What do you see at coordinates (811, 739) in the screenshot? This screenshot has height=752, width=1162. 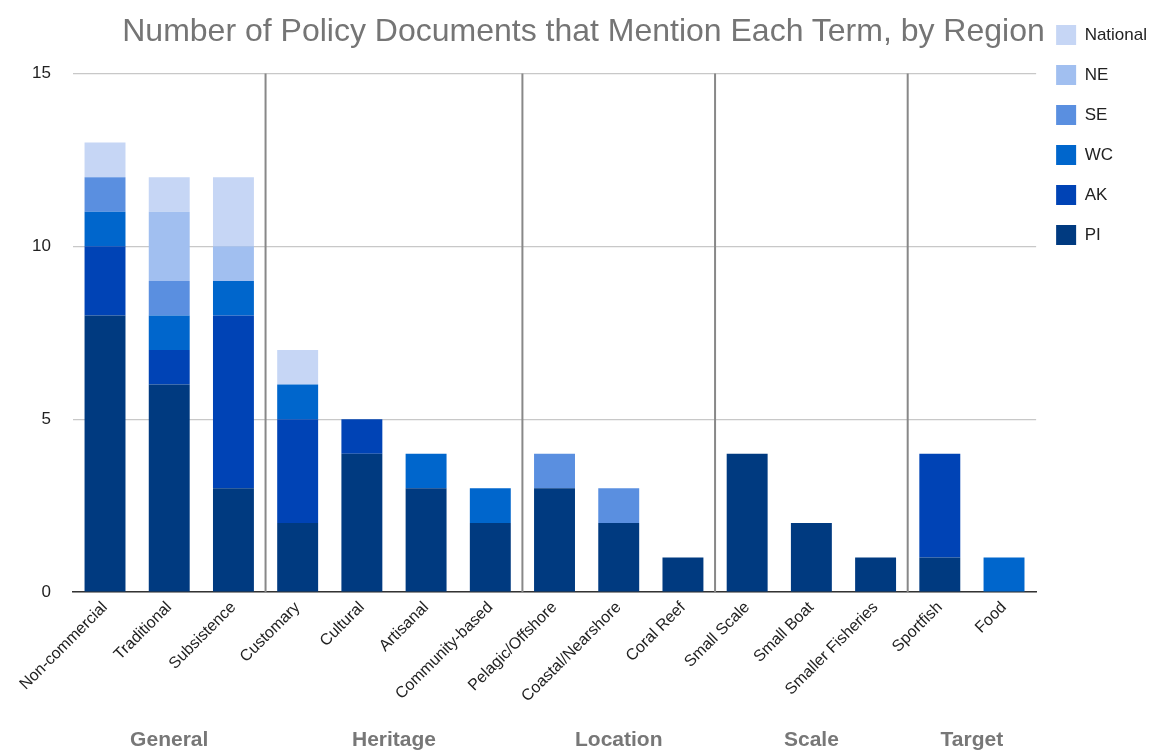 I see `text: Scale` at bounding box center [811, 739].